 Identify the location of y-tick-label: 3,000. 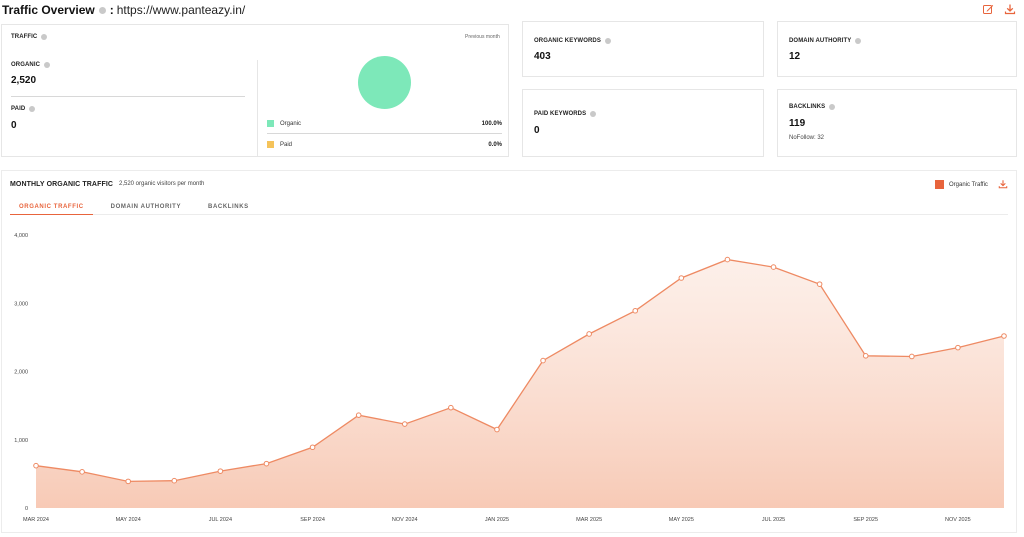
(21, 304).